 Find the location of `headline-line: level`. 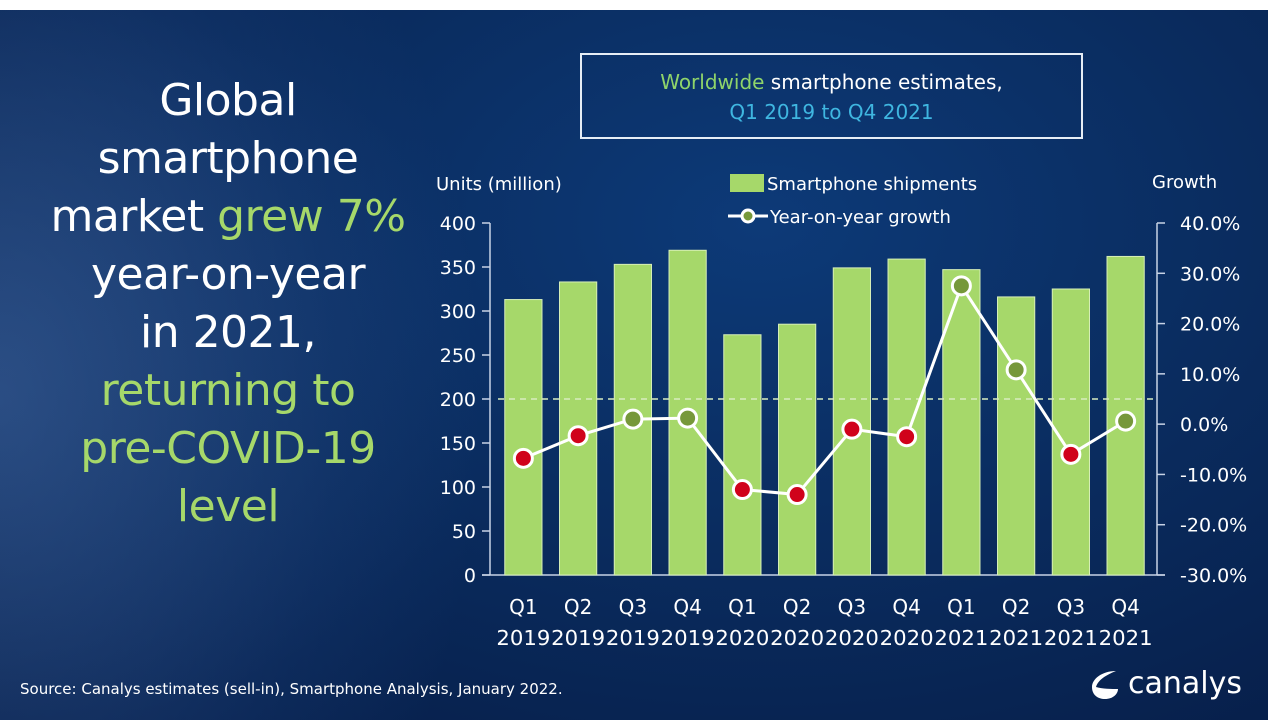

headline-line: level is located at coordinates (228, 506).